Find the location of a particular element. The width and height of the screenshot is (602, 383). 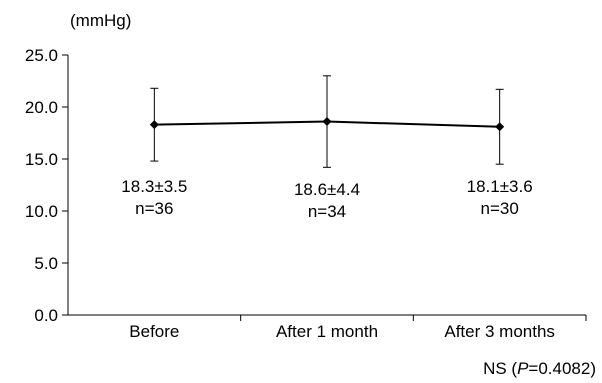

data-label-mean-sd: 18.1±3.6 is located at coordinates (500, 186).